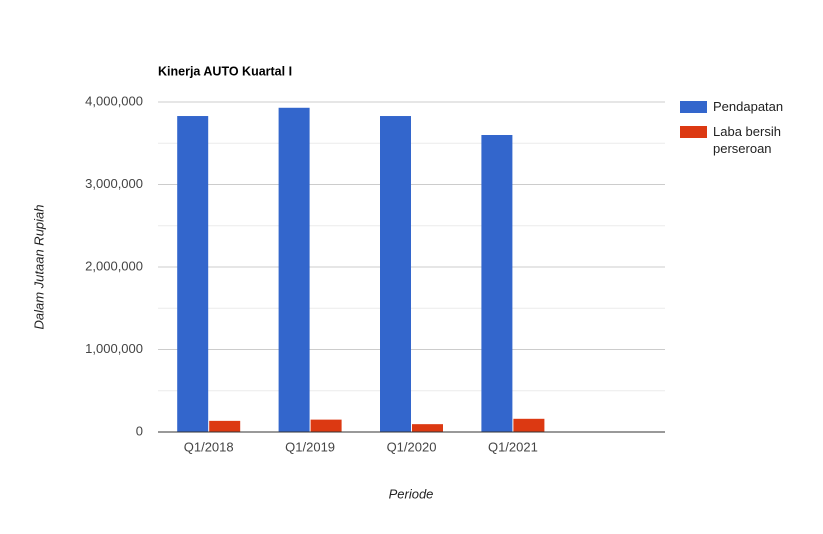 The image size is (823, 534). I want to click on y-tick-label: 2,000,000, so click(114, 265).